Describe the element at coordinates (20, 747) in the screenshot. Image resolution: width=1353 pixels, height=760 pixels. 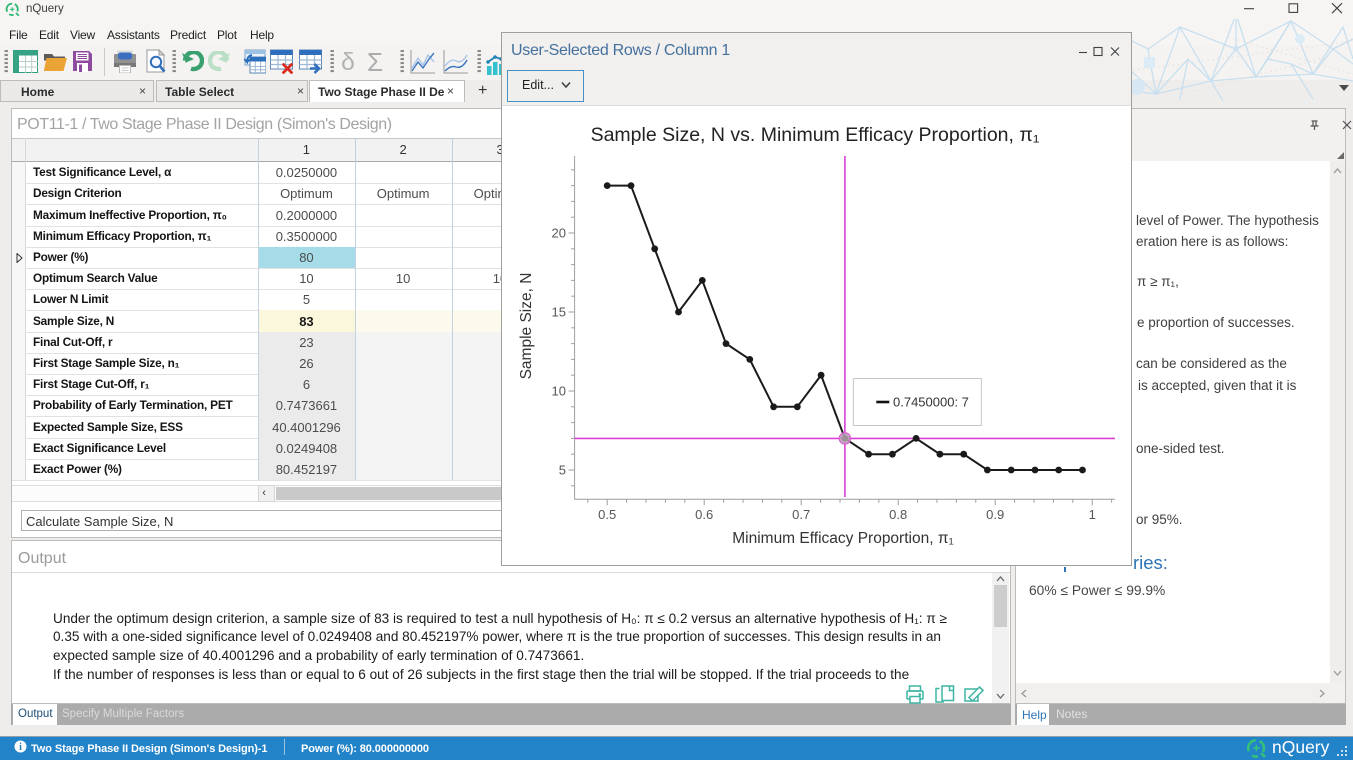
I see `svg-text: i` at that location.